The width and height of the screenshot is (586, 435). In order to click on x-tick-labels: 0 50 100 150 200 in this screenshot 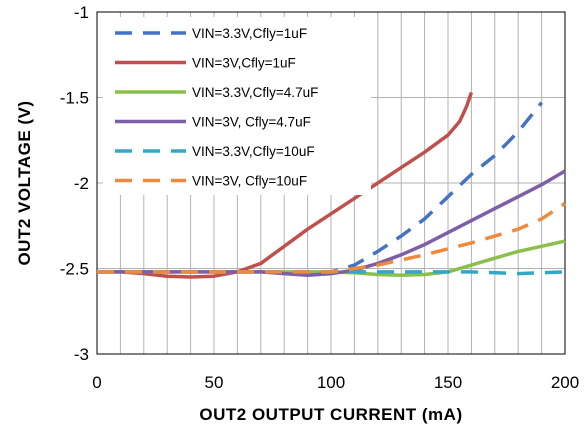, I will do `click(335, 382)`.